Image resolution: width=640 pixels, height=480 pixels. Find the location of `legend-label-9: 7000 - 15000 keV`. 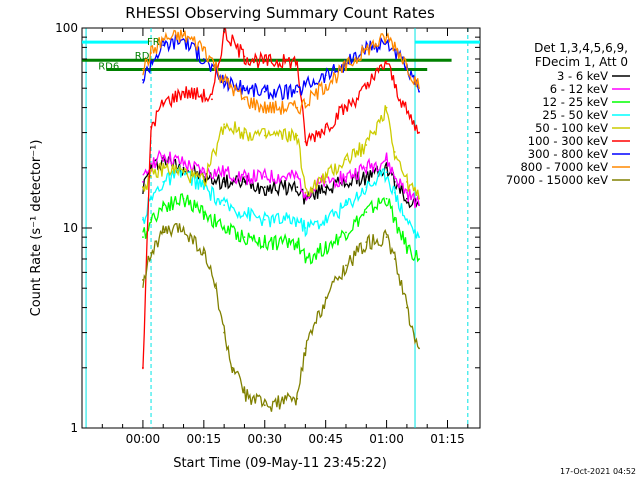

legend-label-9: 7000 - 15000 keV is located at coordinates (557, 180).